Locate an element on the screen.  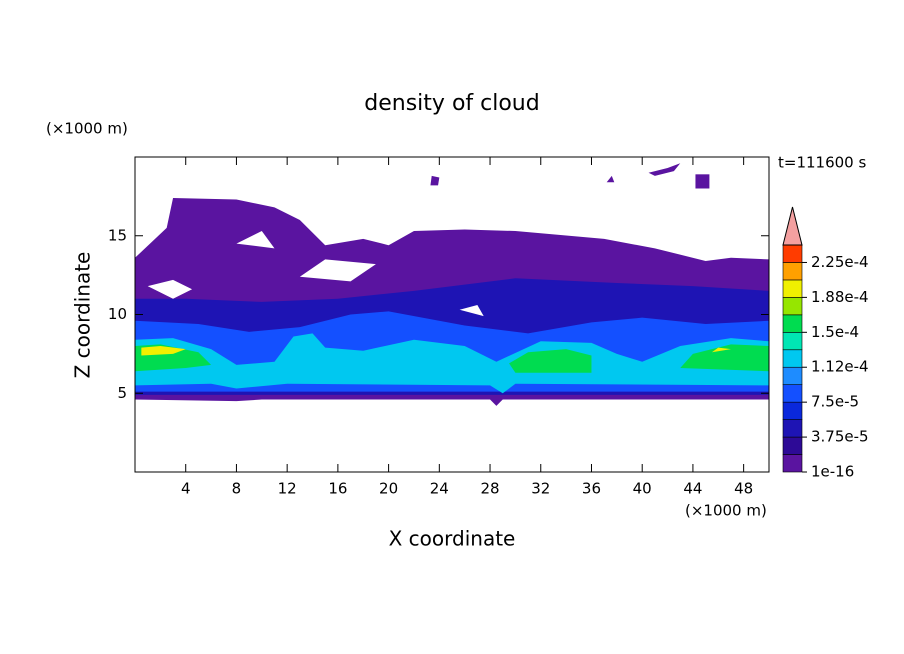
y-axis-label: Z coordinate is located at coordinates (83, 315).